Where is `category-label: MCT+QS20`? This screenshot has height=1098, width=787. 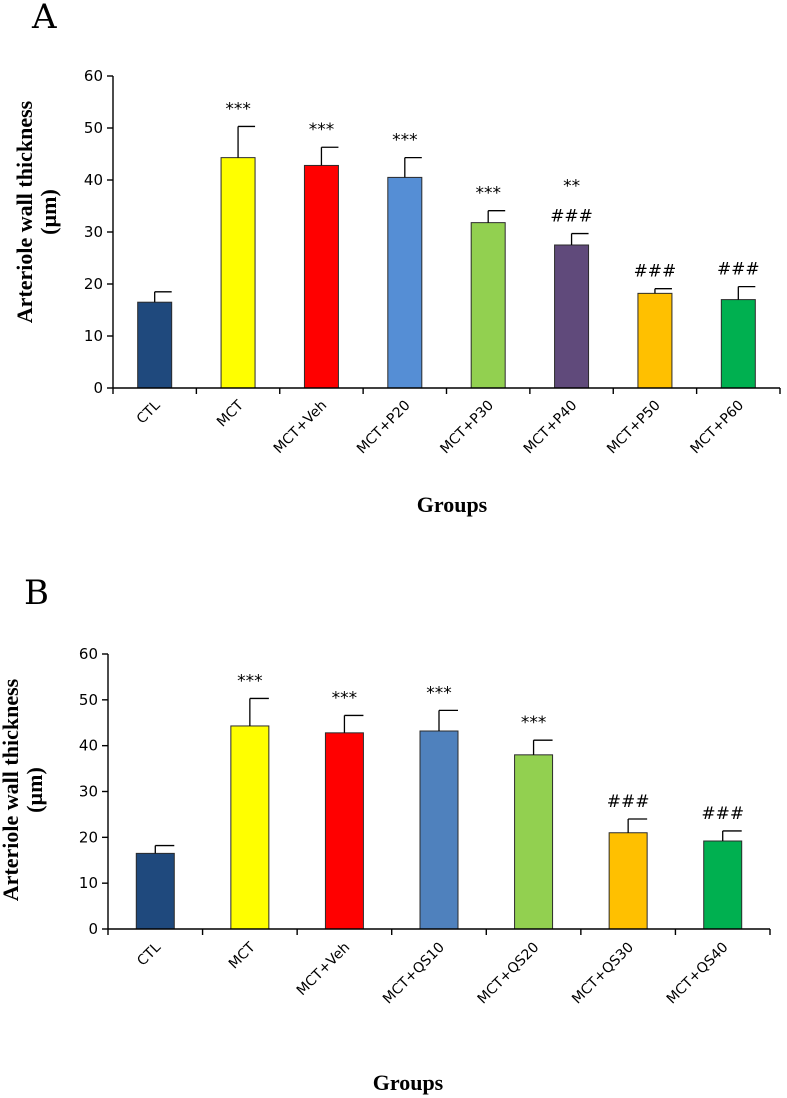
category-label: MCT+QS20 is located at coordinates (509, 974).